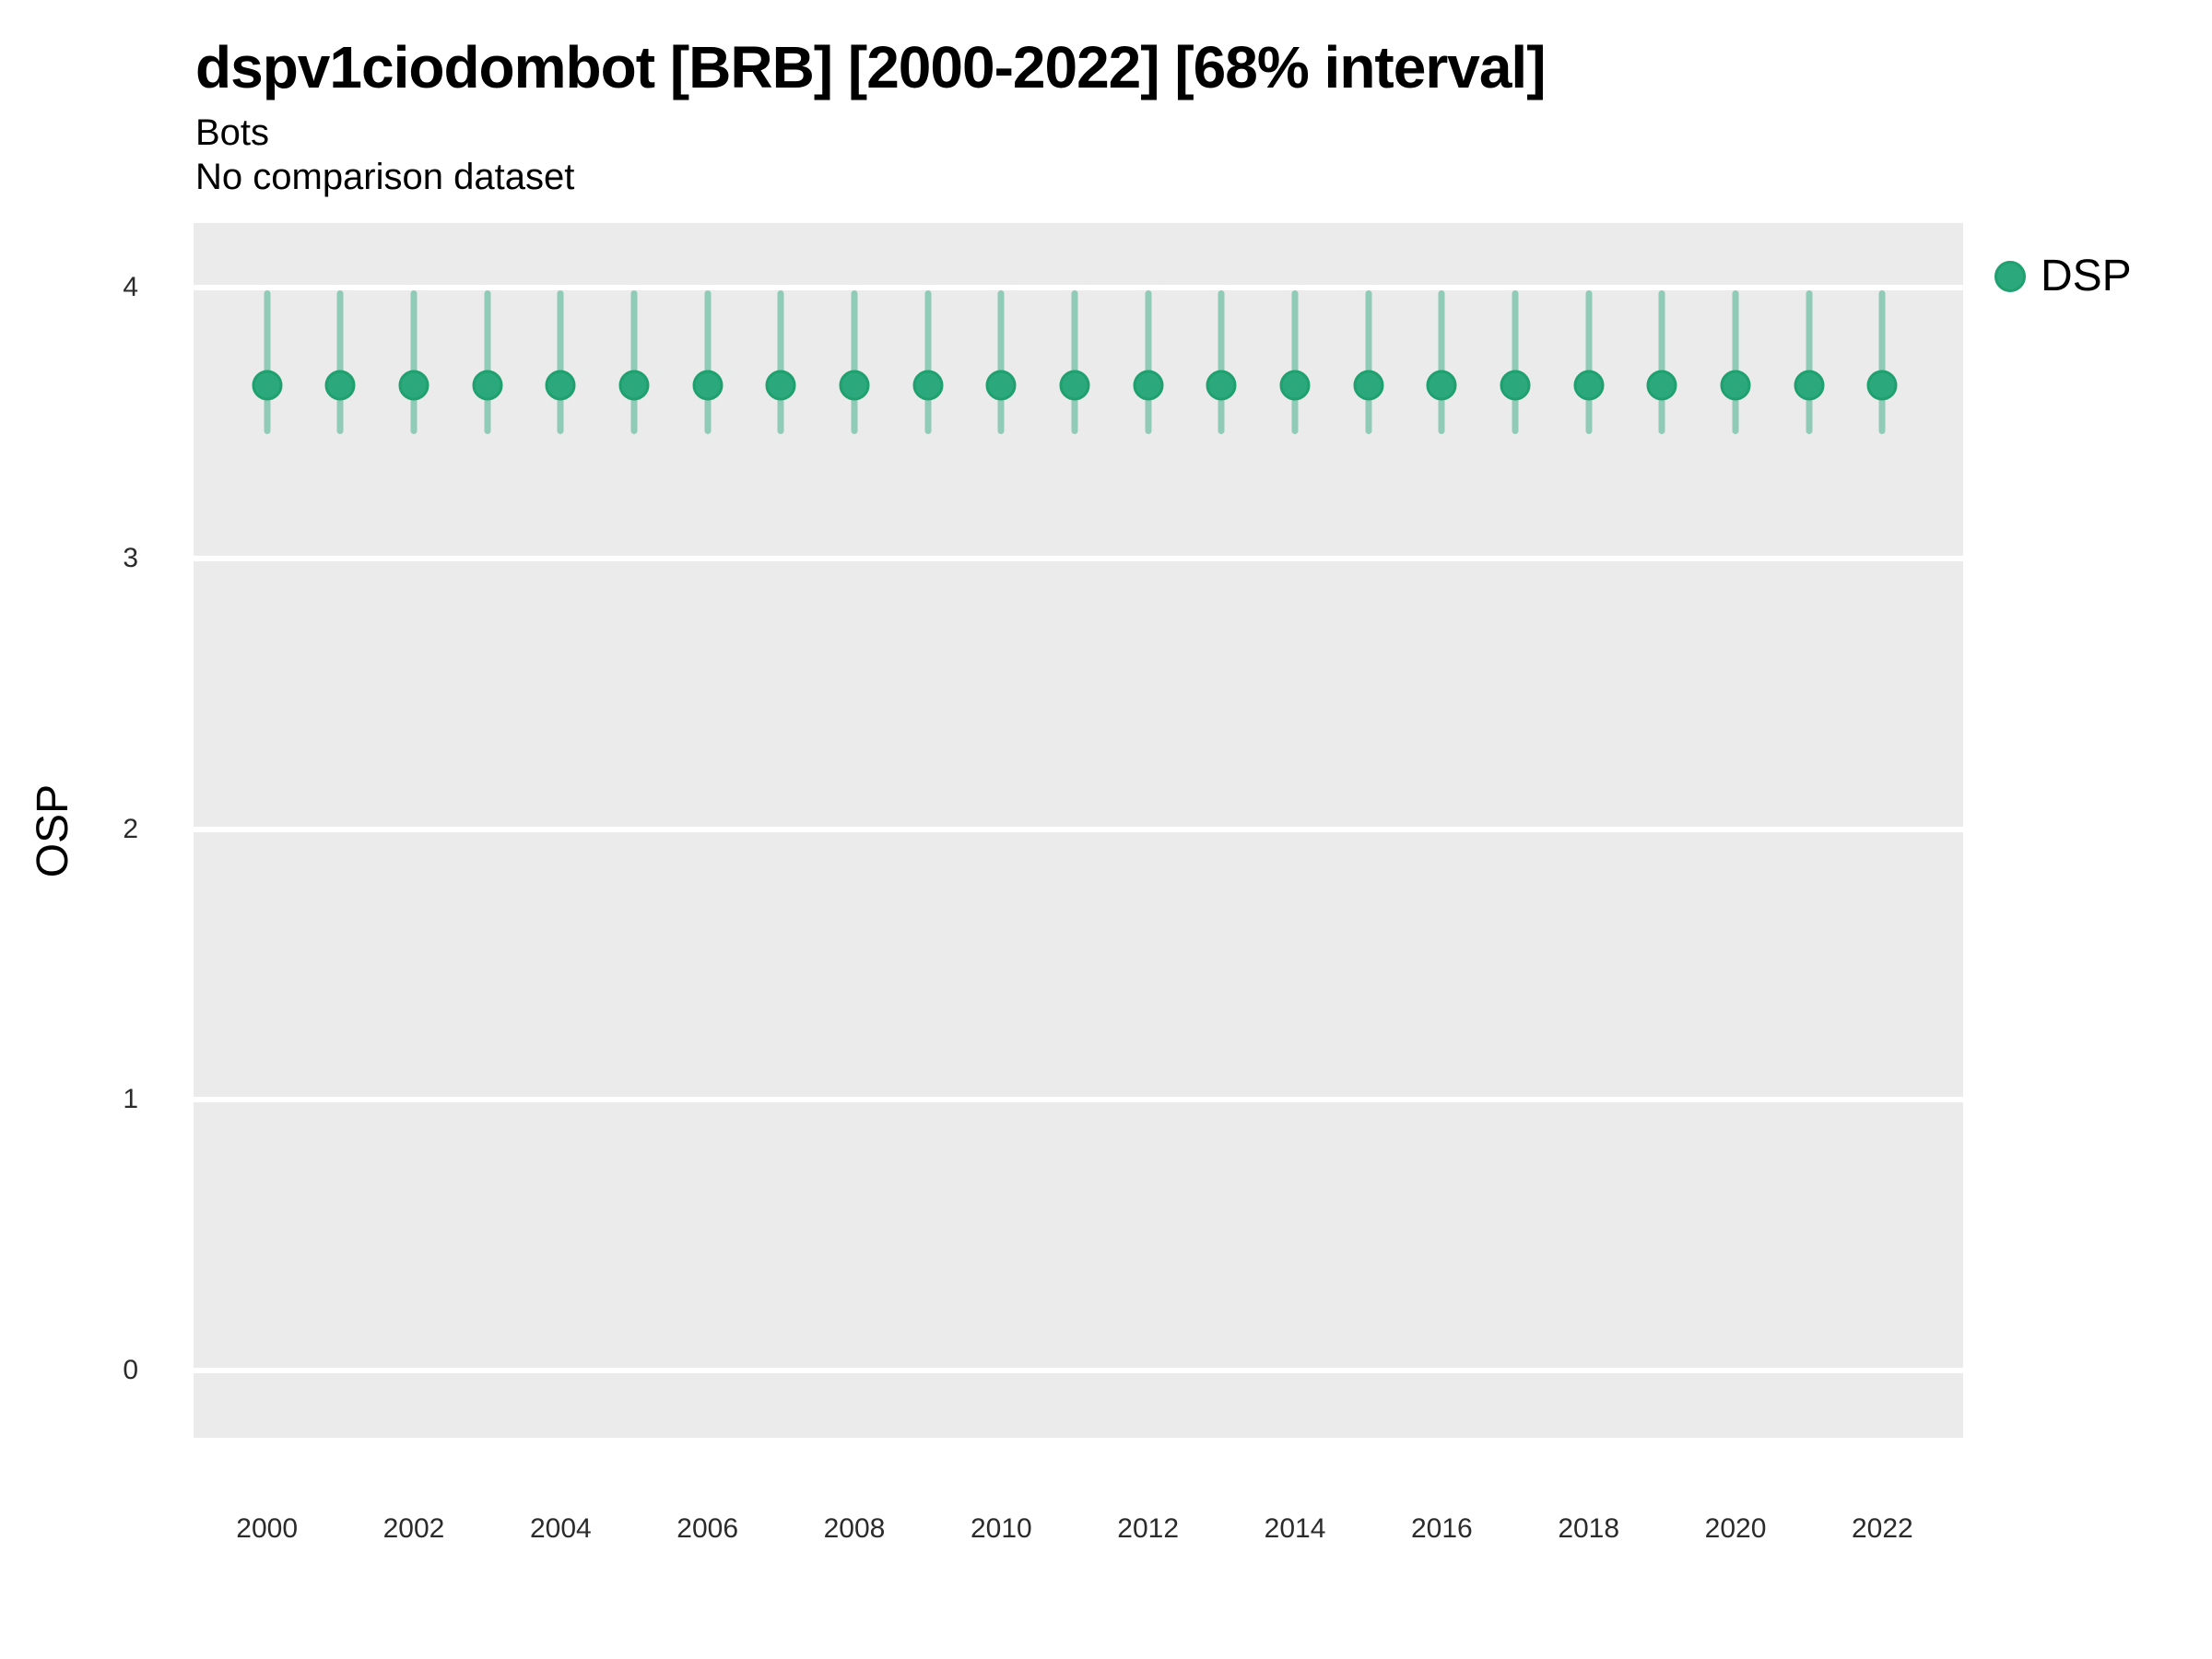 Image resolution: width=2212 pixels, height=1659 pixels. I want to click on x-tick-label: 2000, so click(267, 1528).